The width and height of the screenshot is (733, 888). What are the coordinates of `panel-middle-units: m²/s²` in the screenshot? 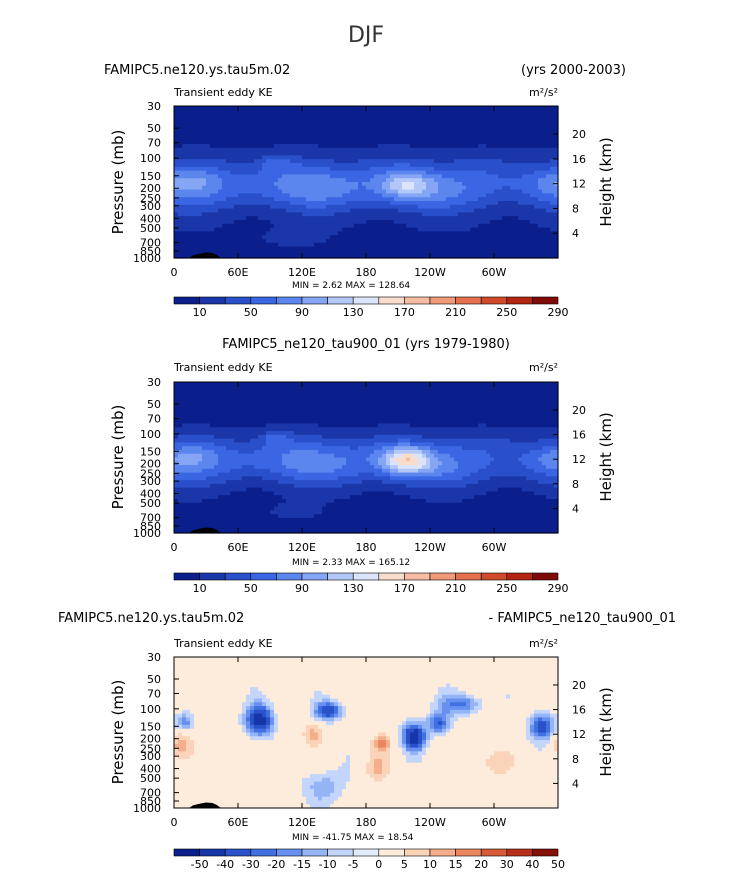 It's located at (543, 367).